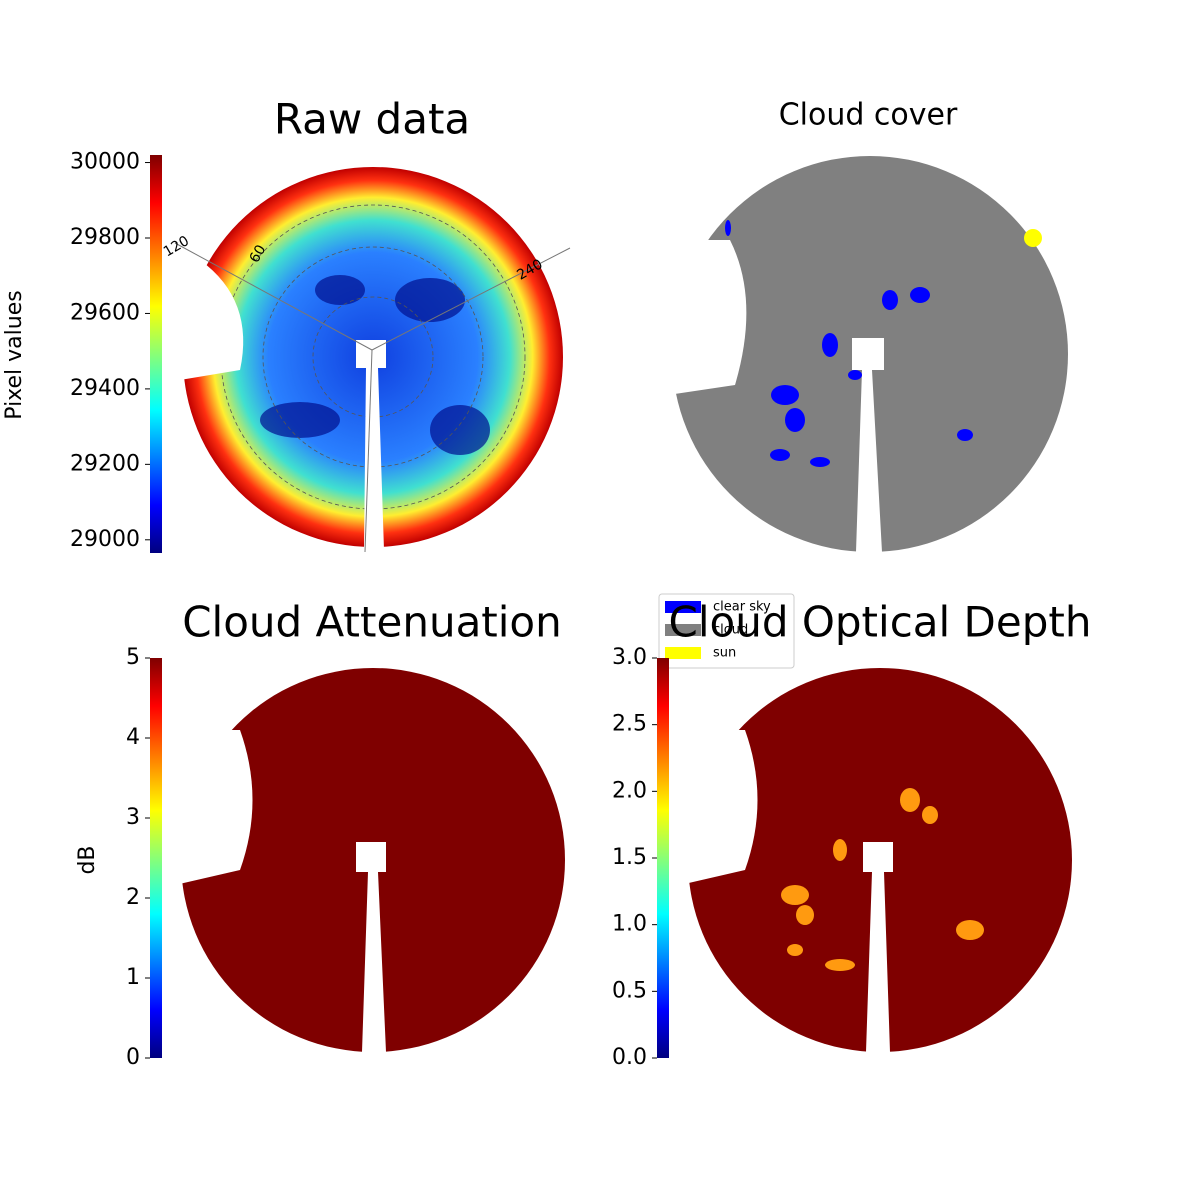 The width and height of the screenshot is (1200, 1200). I want to click on colorbar-tick-label: 29200, so click(105, 463).